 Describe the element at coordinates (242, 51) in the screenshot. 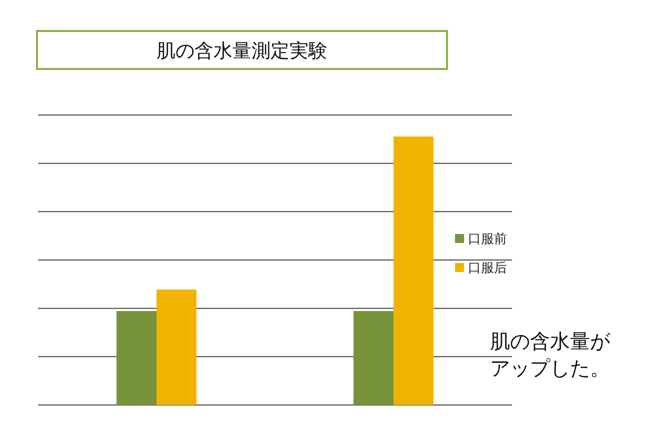

I see `chart-title: 肌の含水量測定実験` at that location.